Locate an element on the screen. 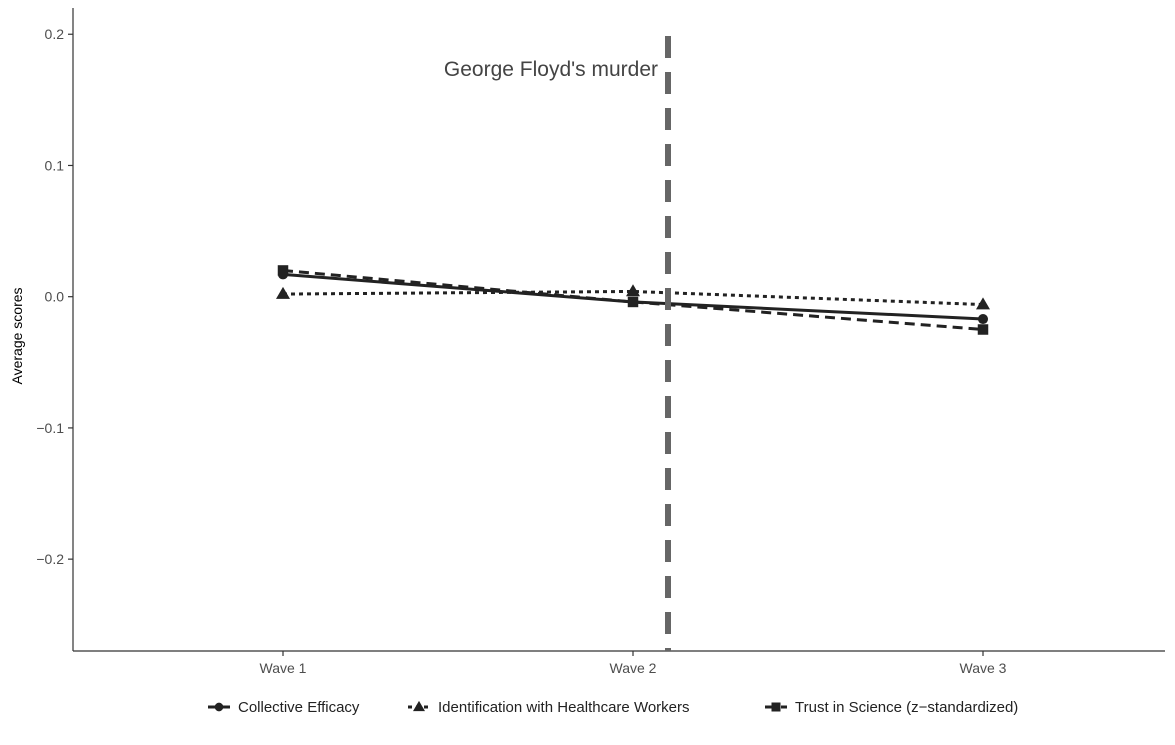 The image size is (1175, 745). y-axis-title: Average scores is located at coordinates (17, 335).